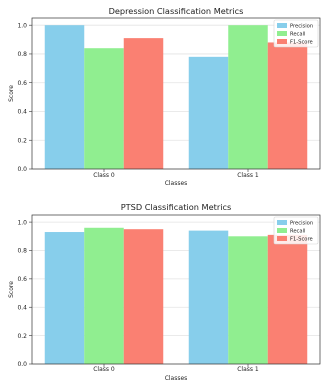 This screenshot has height=383, width=331. I want to click on chart-title: PTSD Classification Metrics, so click(176, 207).